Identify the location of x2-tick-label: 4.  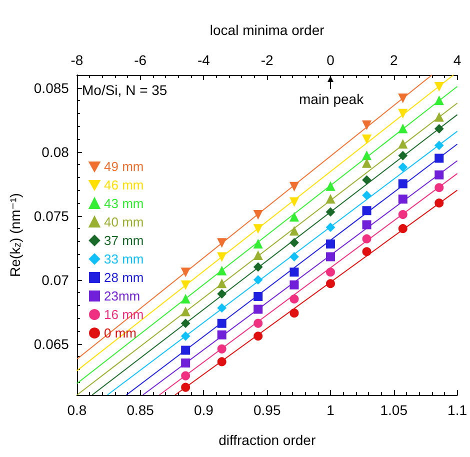
(457, 60).